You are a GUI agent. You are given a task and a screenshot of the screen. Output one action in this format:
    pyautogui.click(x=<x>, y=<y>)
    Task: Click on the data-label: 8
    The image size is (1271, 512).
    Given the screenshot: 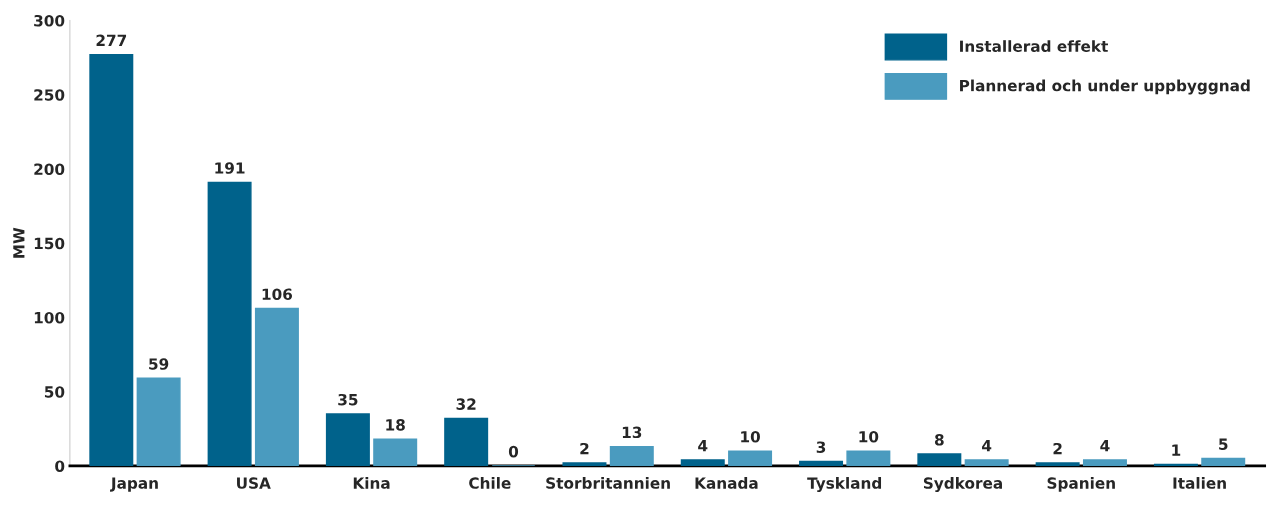 What is the action you would take?
    pyautogui.click(x=939, y=439)
    